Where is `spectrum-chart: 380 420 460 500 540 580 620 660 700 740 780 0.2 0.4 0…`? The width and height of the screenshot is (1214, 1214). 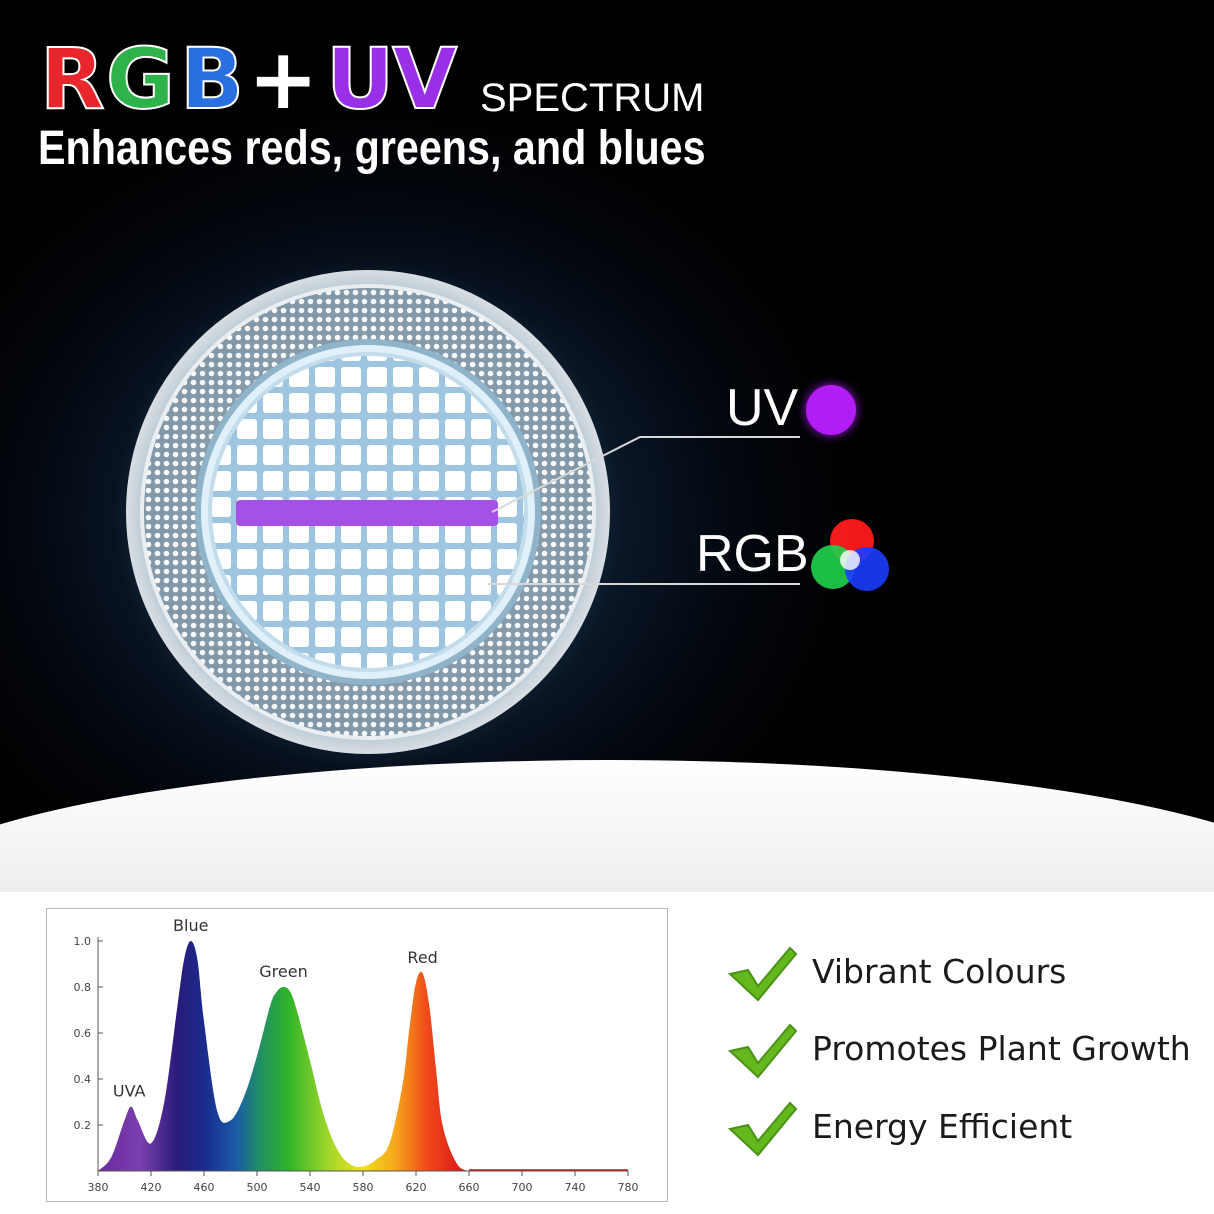 spectrum-chart: 380 420 460 500 540 580 620 660 700 740 780 0.2 0.4 0… is located at coordinates (356, 1055).